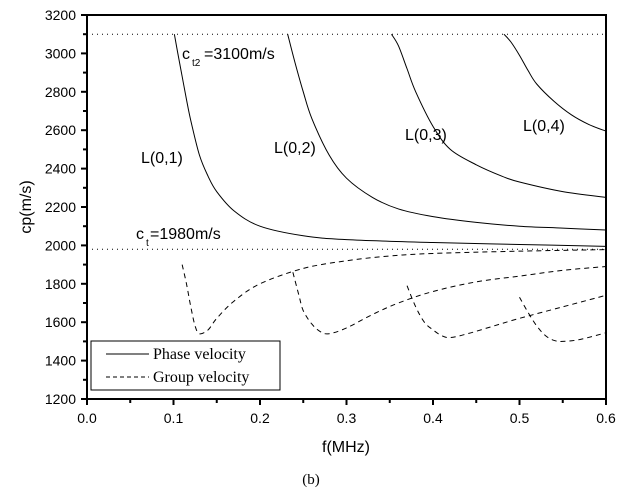  I want to click on y-tick-label: 2000, so click(60, 245).